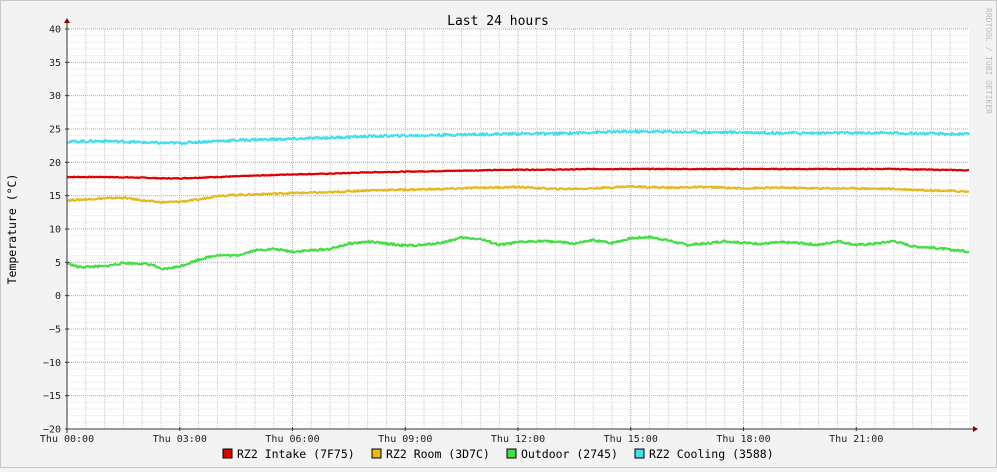 This screenshot has width=997, height=472. I want to click on y-tick-label: 25, so click(55, 130).